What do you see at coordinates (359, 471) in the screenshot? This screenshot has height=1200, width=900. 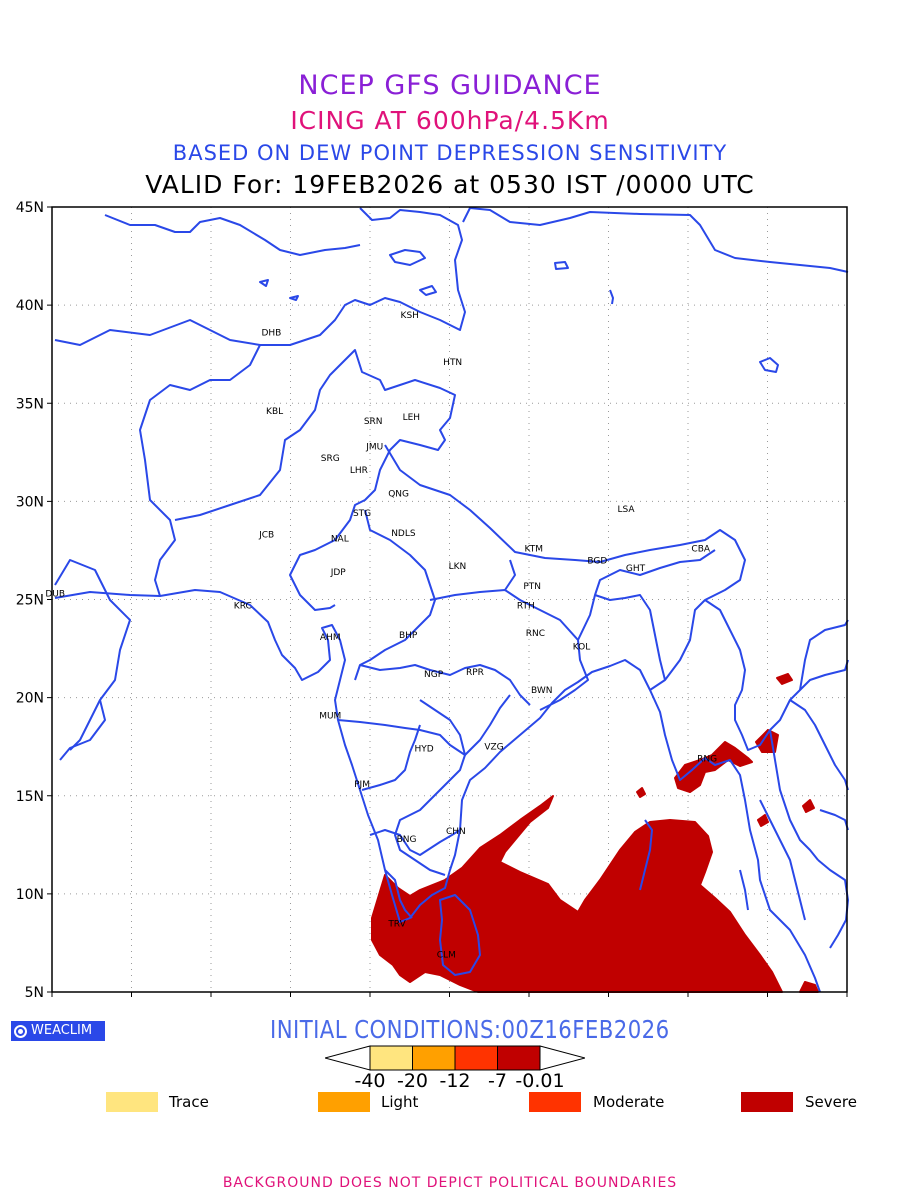 I see `station-label: LHR` at bounding box center [359, 471].